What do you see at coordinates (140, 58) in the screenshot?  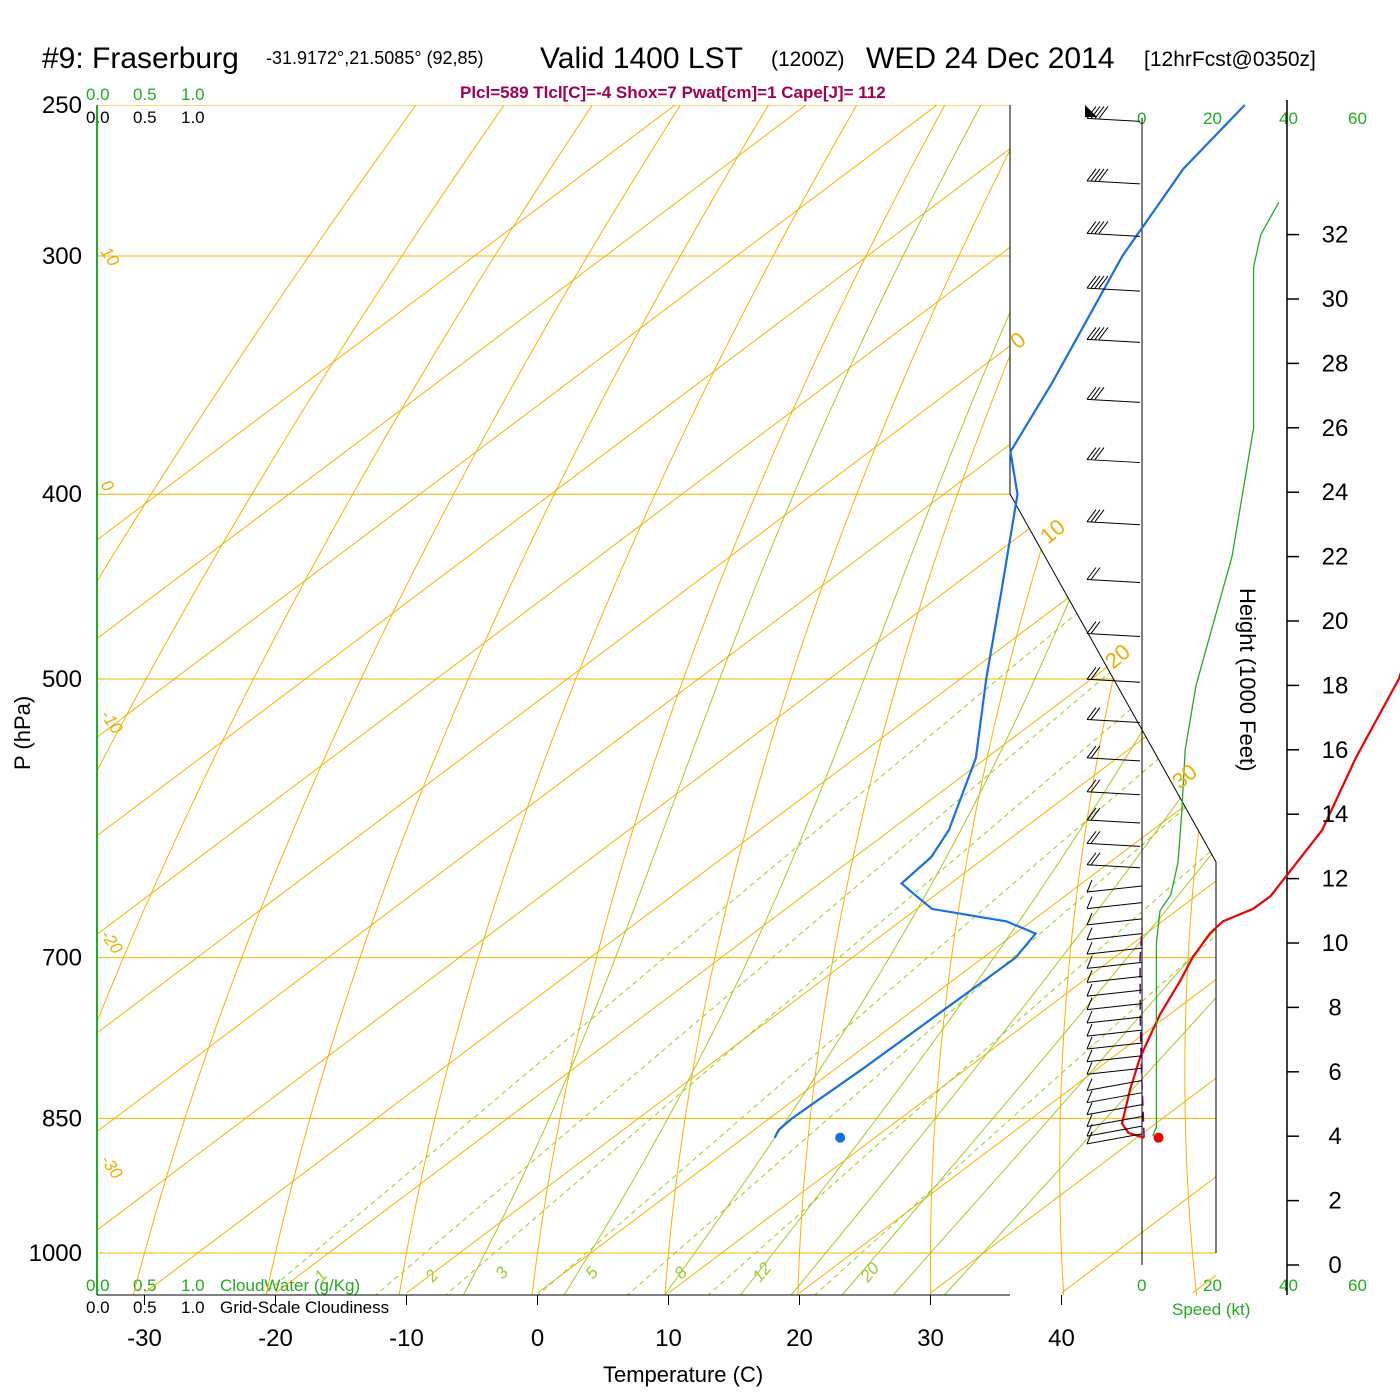 I see `station-title: #9: Fraserburg` at bounding box center [140, 58].